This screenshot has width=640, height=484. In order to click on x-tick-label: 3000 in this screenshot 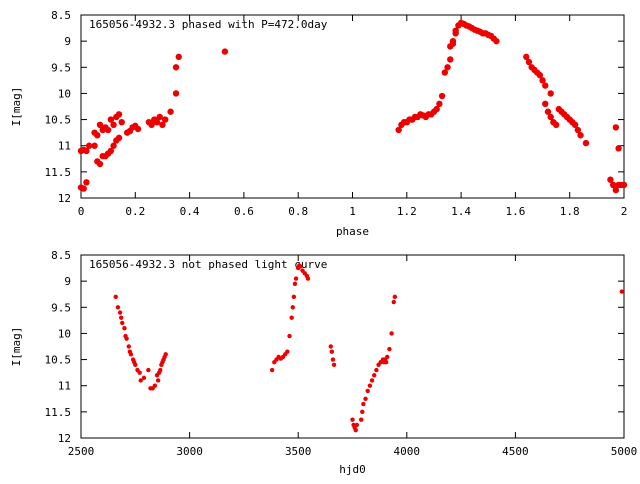, I will do `click(189, 451)`.